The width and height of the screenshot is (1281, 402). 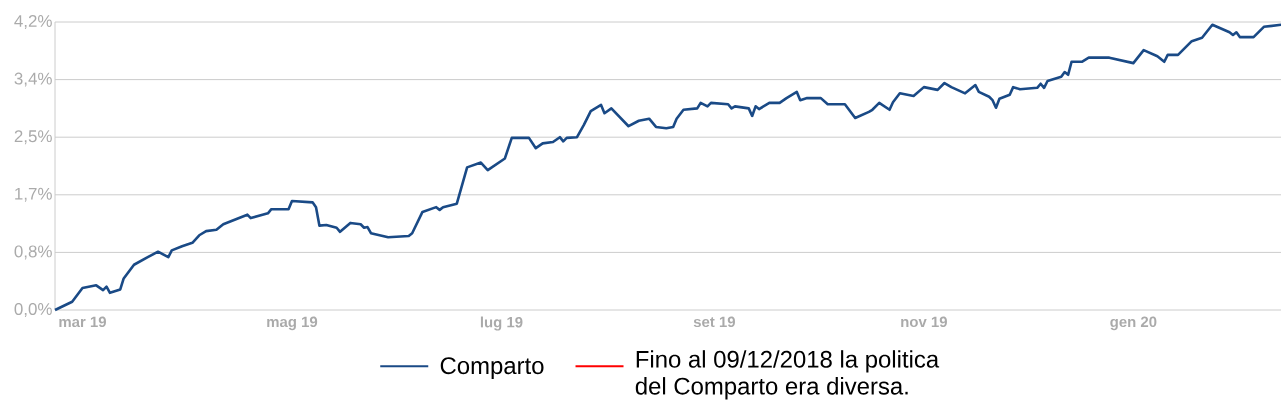 What do you see at coordinates (924, 322) in the screenshot?
I see `x-tick-label: nov 19` at bounding box center [924, 322].